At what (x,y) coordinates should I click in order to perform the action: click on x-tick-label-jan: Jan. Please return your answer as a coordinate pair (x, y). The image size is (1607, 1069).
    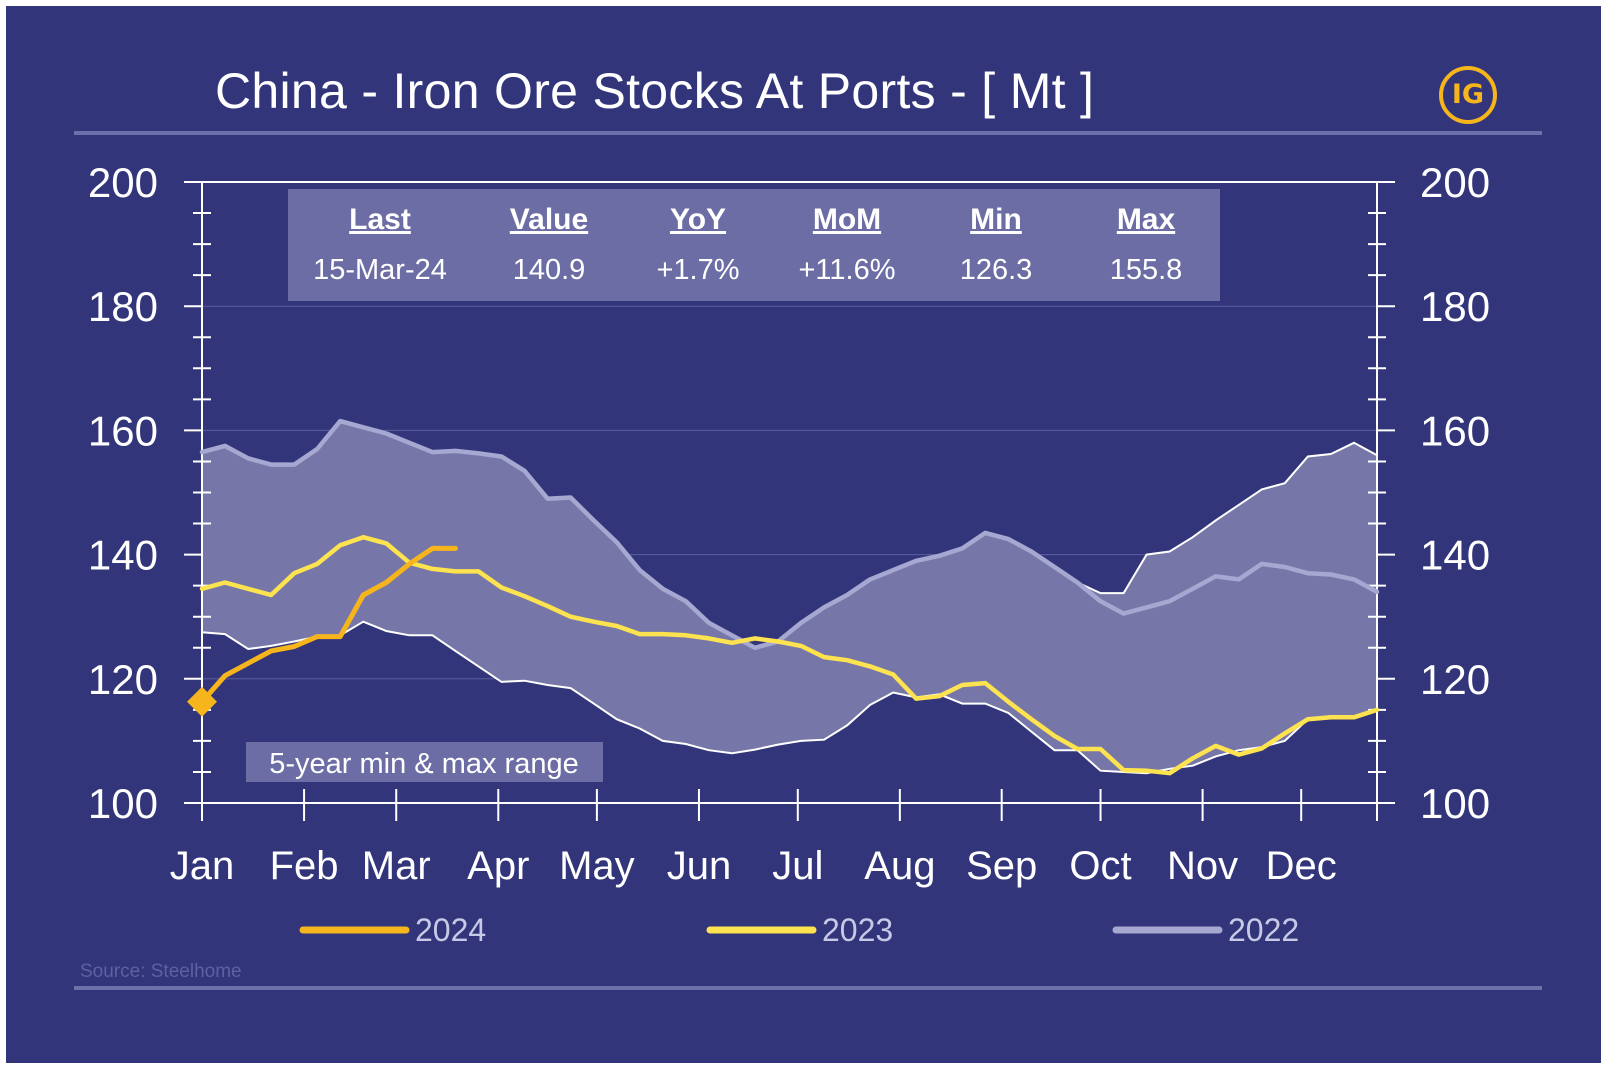
    Looking at the image, I should click on (202, 866).